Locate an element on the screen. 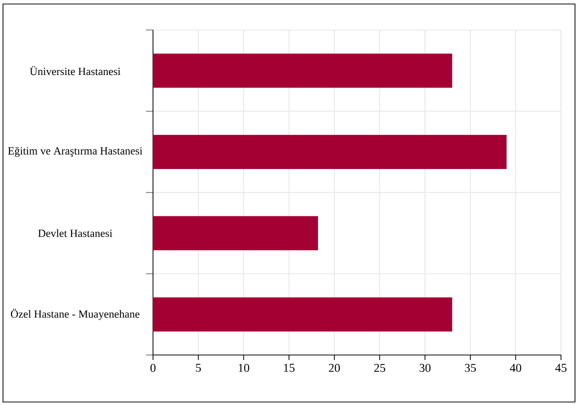  y-tick-label: Üniversite Hastanesi is located at coordinates (75, 71).